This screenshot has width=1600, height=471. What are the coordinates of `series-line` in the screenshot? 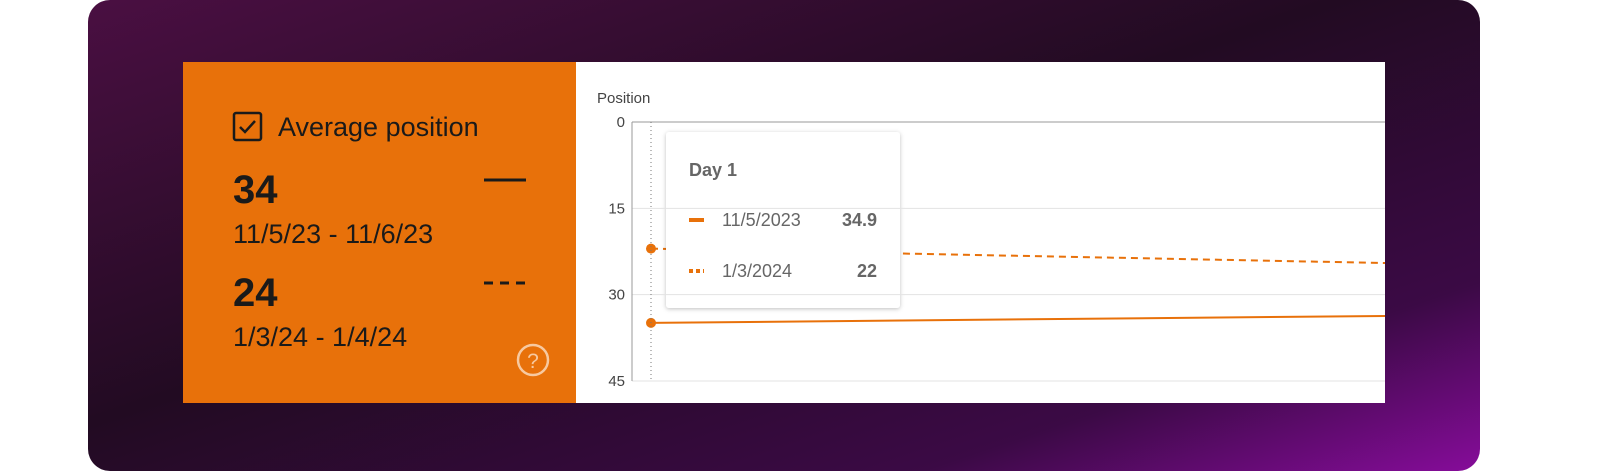 It's located at (1017, 319).